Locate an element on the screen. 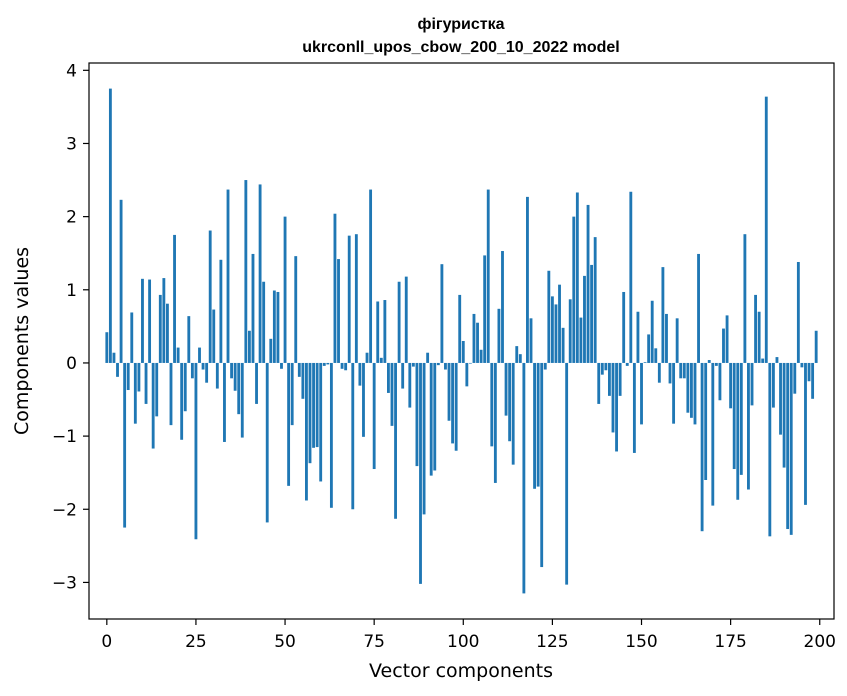 Image resolution: width=847 pixels, height=696 pixels. y-axis-label: Components values is located at coordinates (22, 341).